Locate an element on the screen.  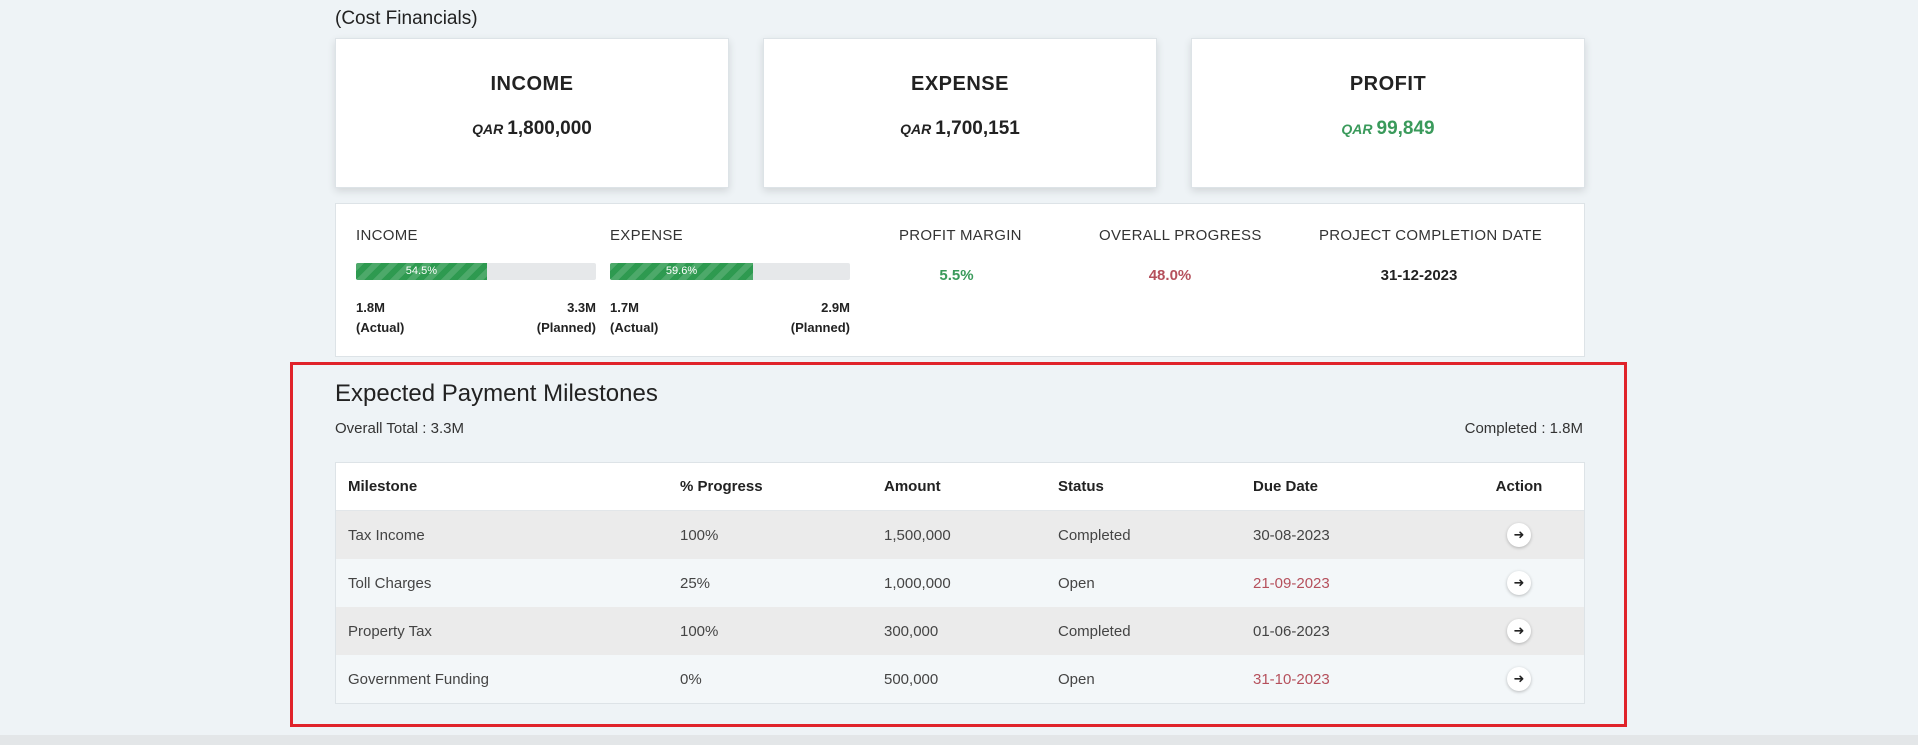
cell-due-date: 31-10-2023 is located at coordinates (1347, 679).